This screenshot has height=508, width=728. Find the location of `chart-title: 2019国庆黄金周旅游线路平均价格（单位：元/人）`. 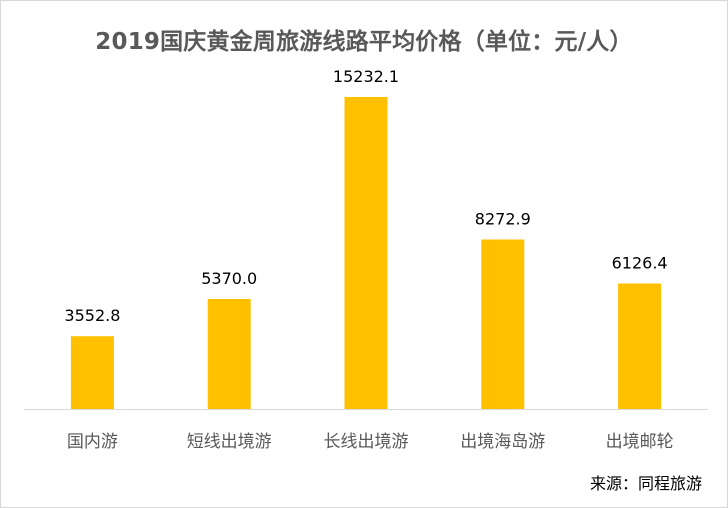

chart-title: 2019国庆黄金周旅游线路平均价格（单位：元/人） is located at coordinates (364, 42).